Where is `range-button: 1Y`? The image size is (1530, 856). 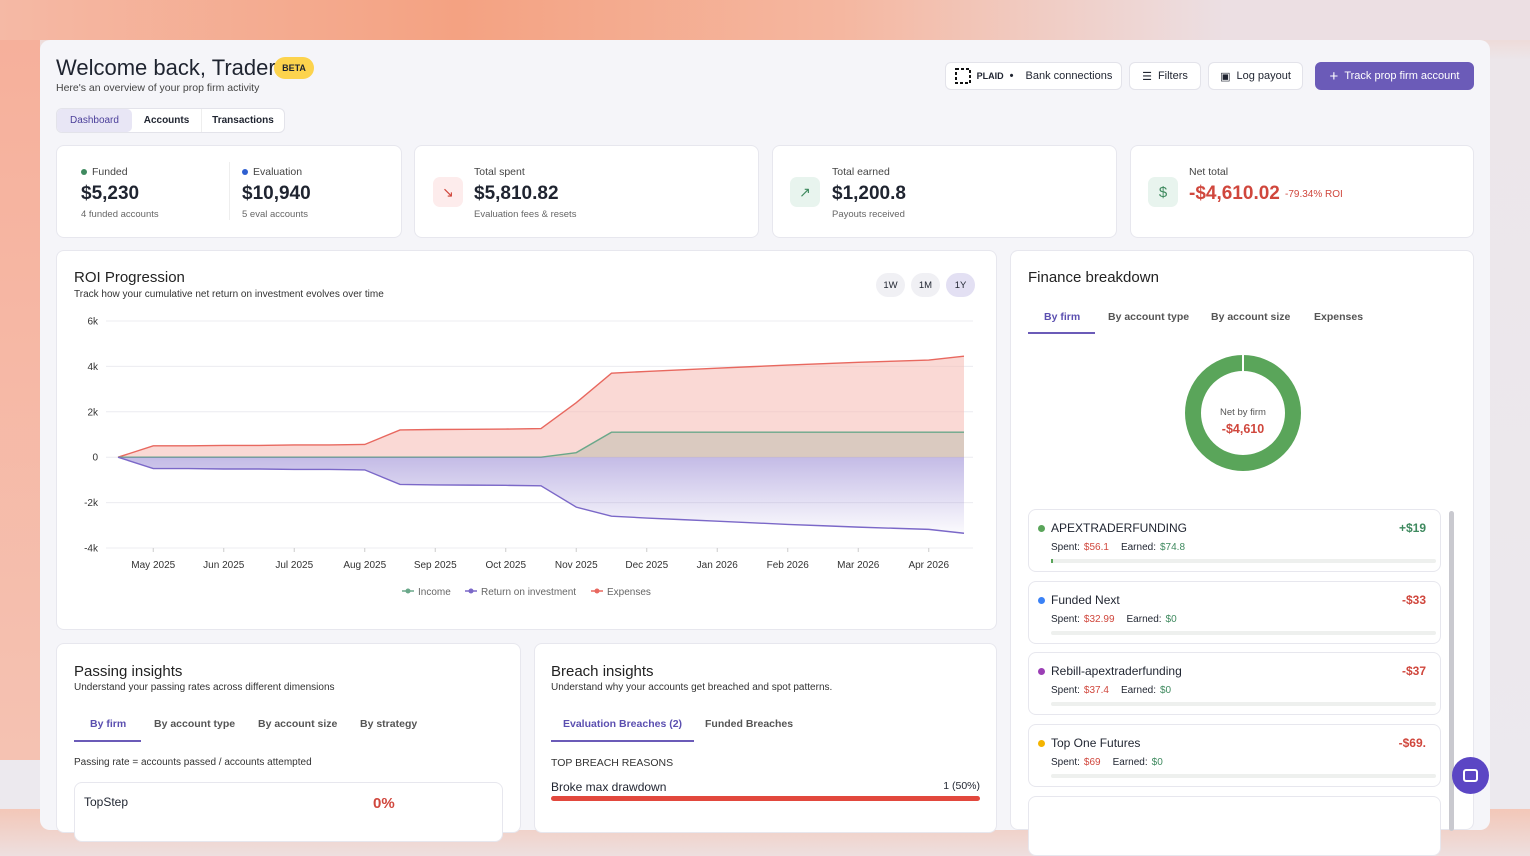 range-button: 1Y is located at coordinates (960, 285).